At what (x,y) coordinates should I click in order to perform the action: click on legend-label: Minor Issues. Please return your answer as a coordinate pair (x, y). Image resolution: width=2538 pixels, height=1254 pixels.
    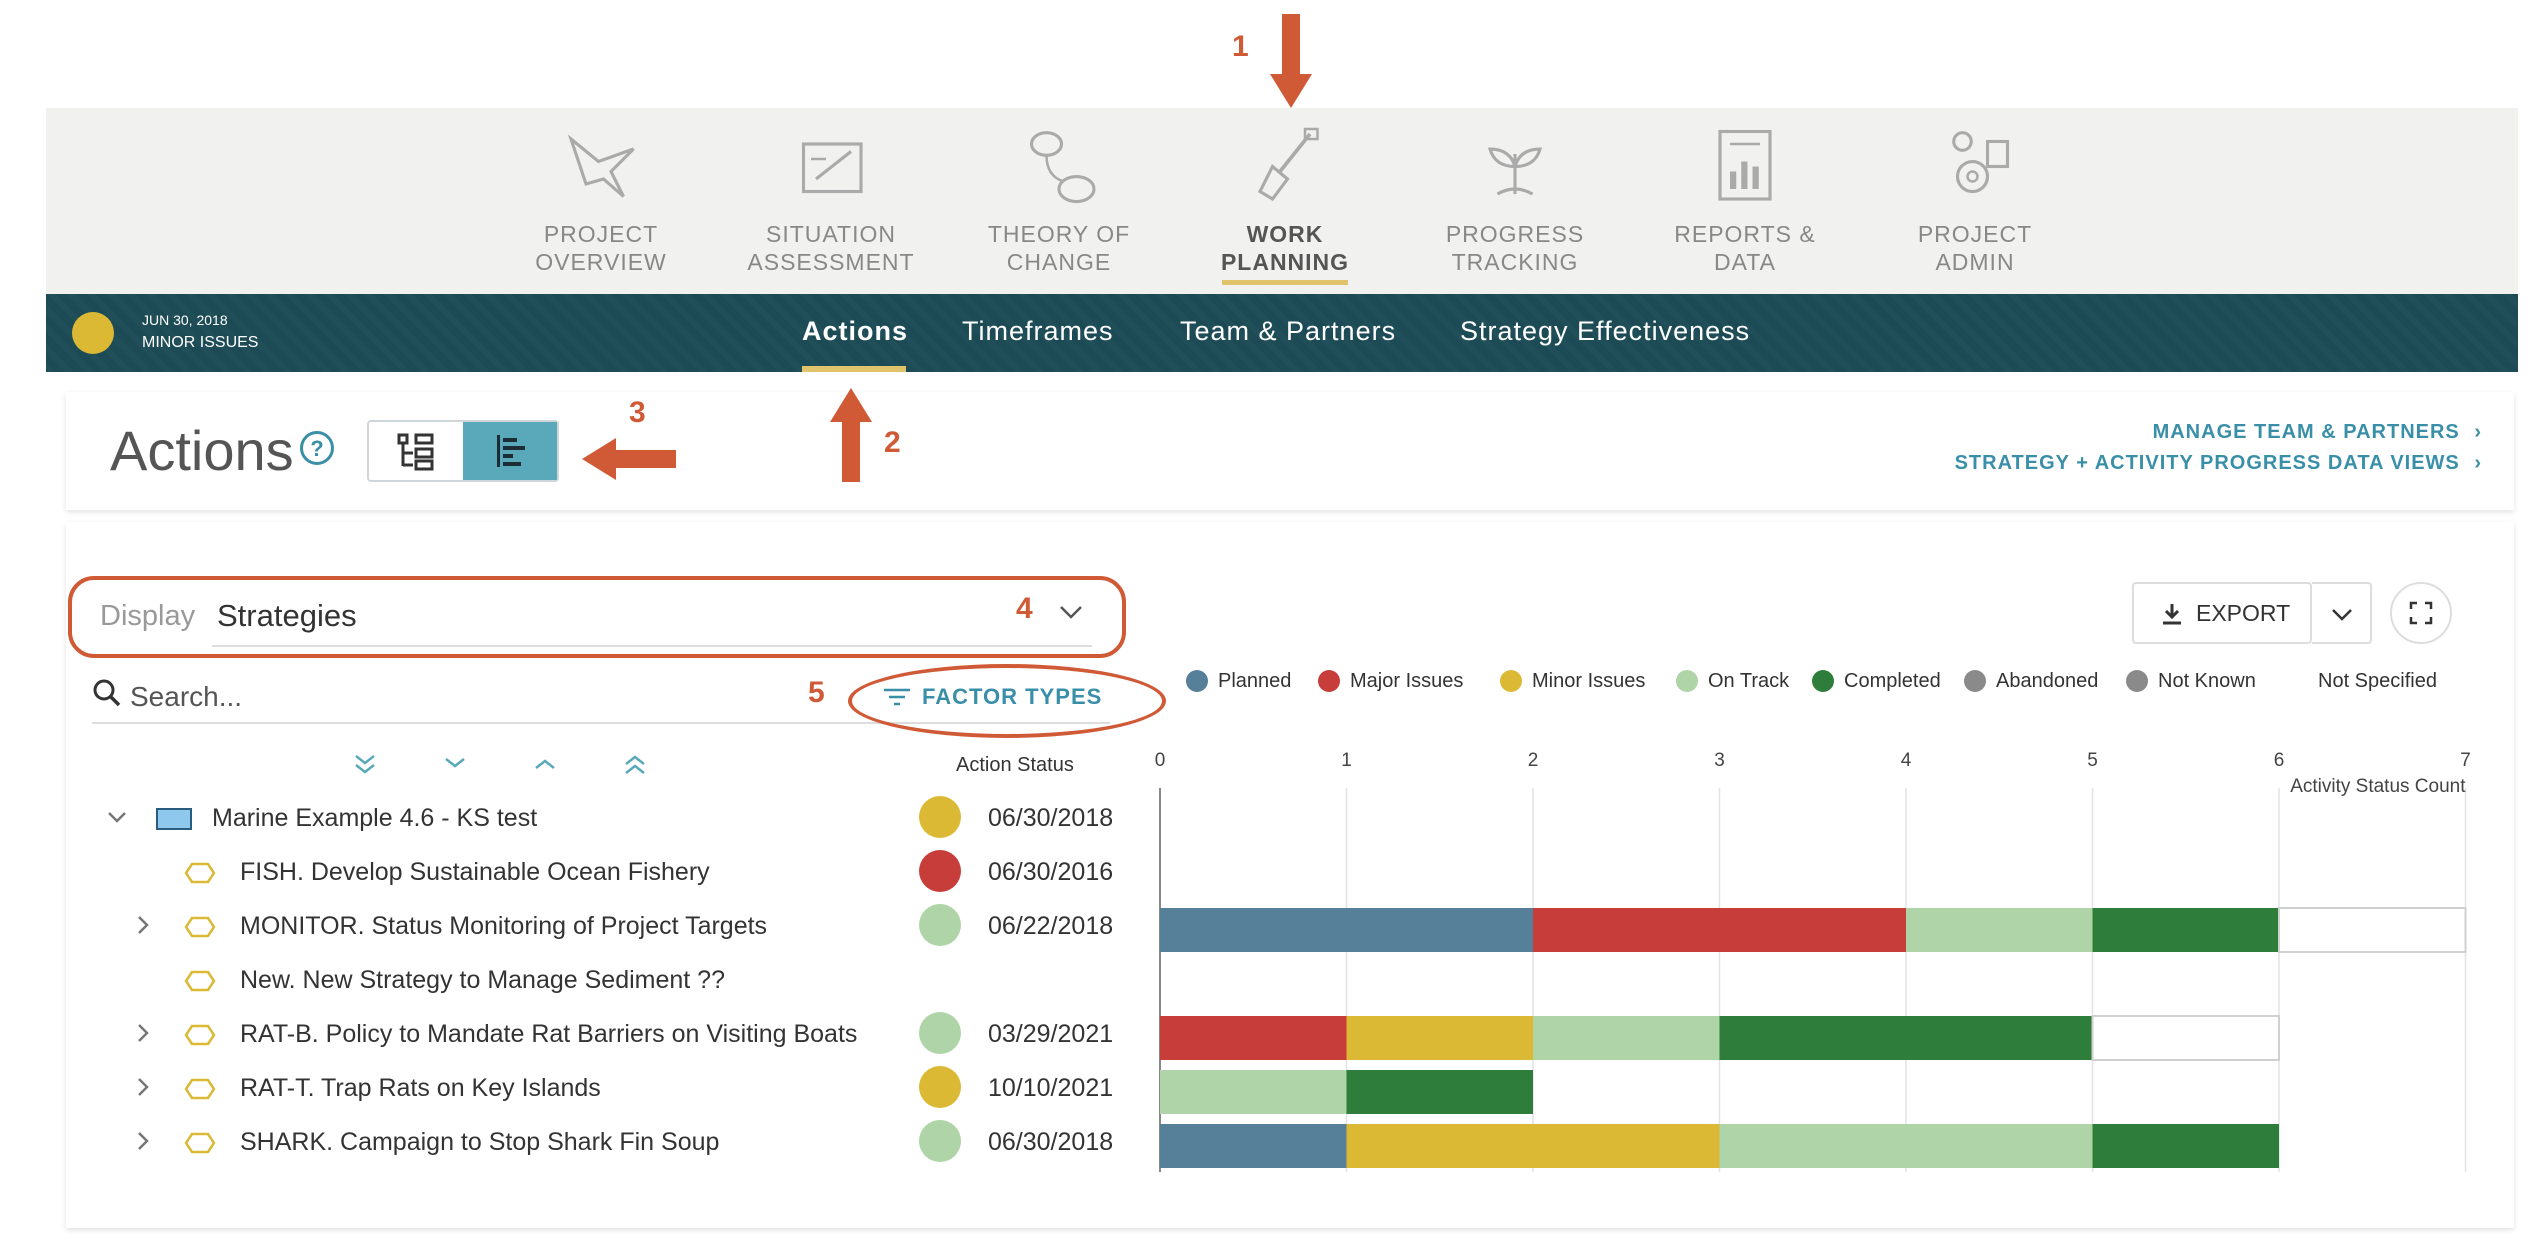
    Looking at the image, I should click on (1589, 681).